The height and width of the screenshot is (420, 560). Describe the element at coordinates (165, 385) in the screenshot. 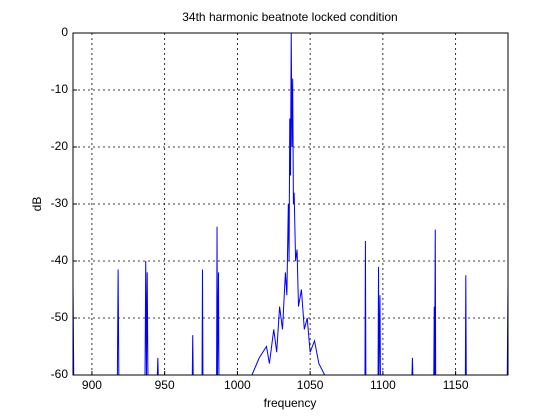

I see `x-tick-label: 950` at that location.